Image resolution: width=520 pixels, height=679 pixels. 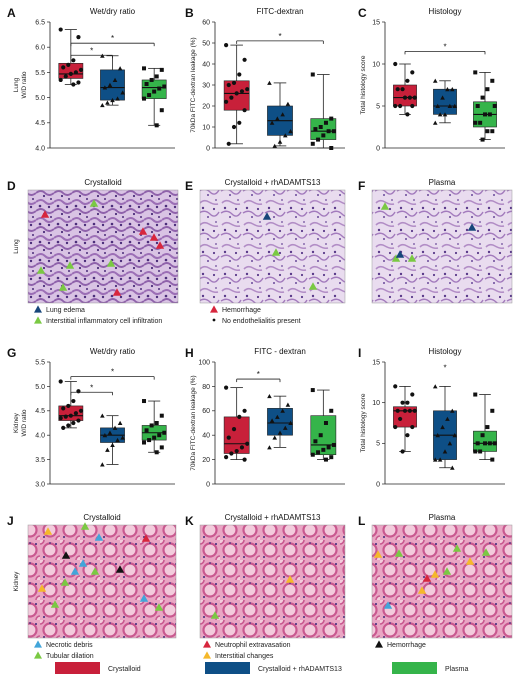 What do you see at coordinates (442, 581) in the screenshot?
I see `histology-image` at bounding box center [442, 581].